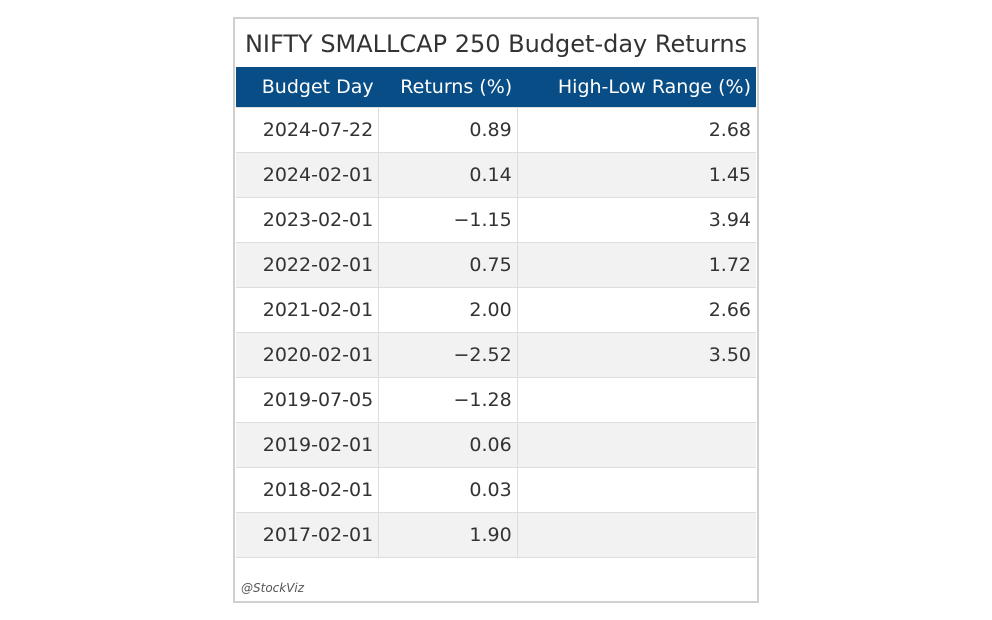 Image resolution: width=992 pixels, height=620 pixels. I want to click on table-row: 2022-02-01 0.75 1.72, so click(496, 265).